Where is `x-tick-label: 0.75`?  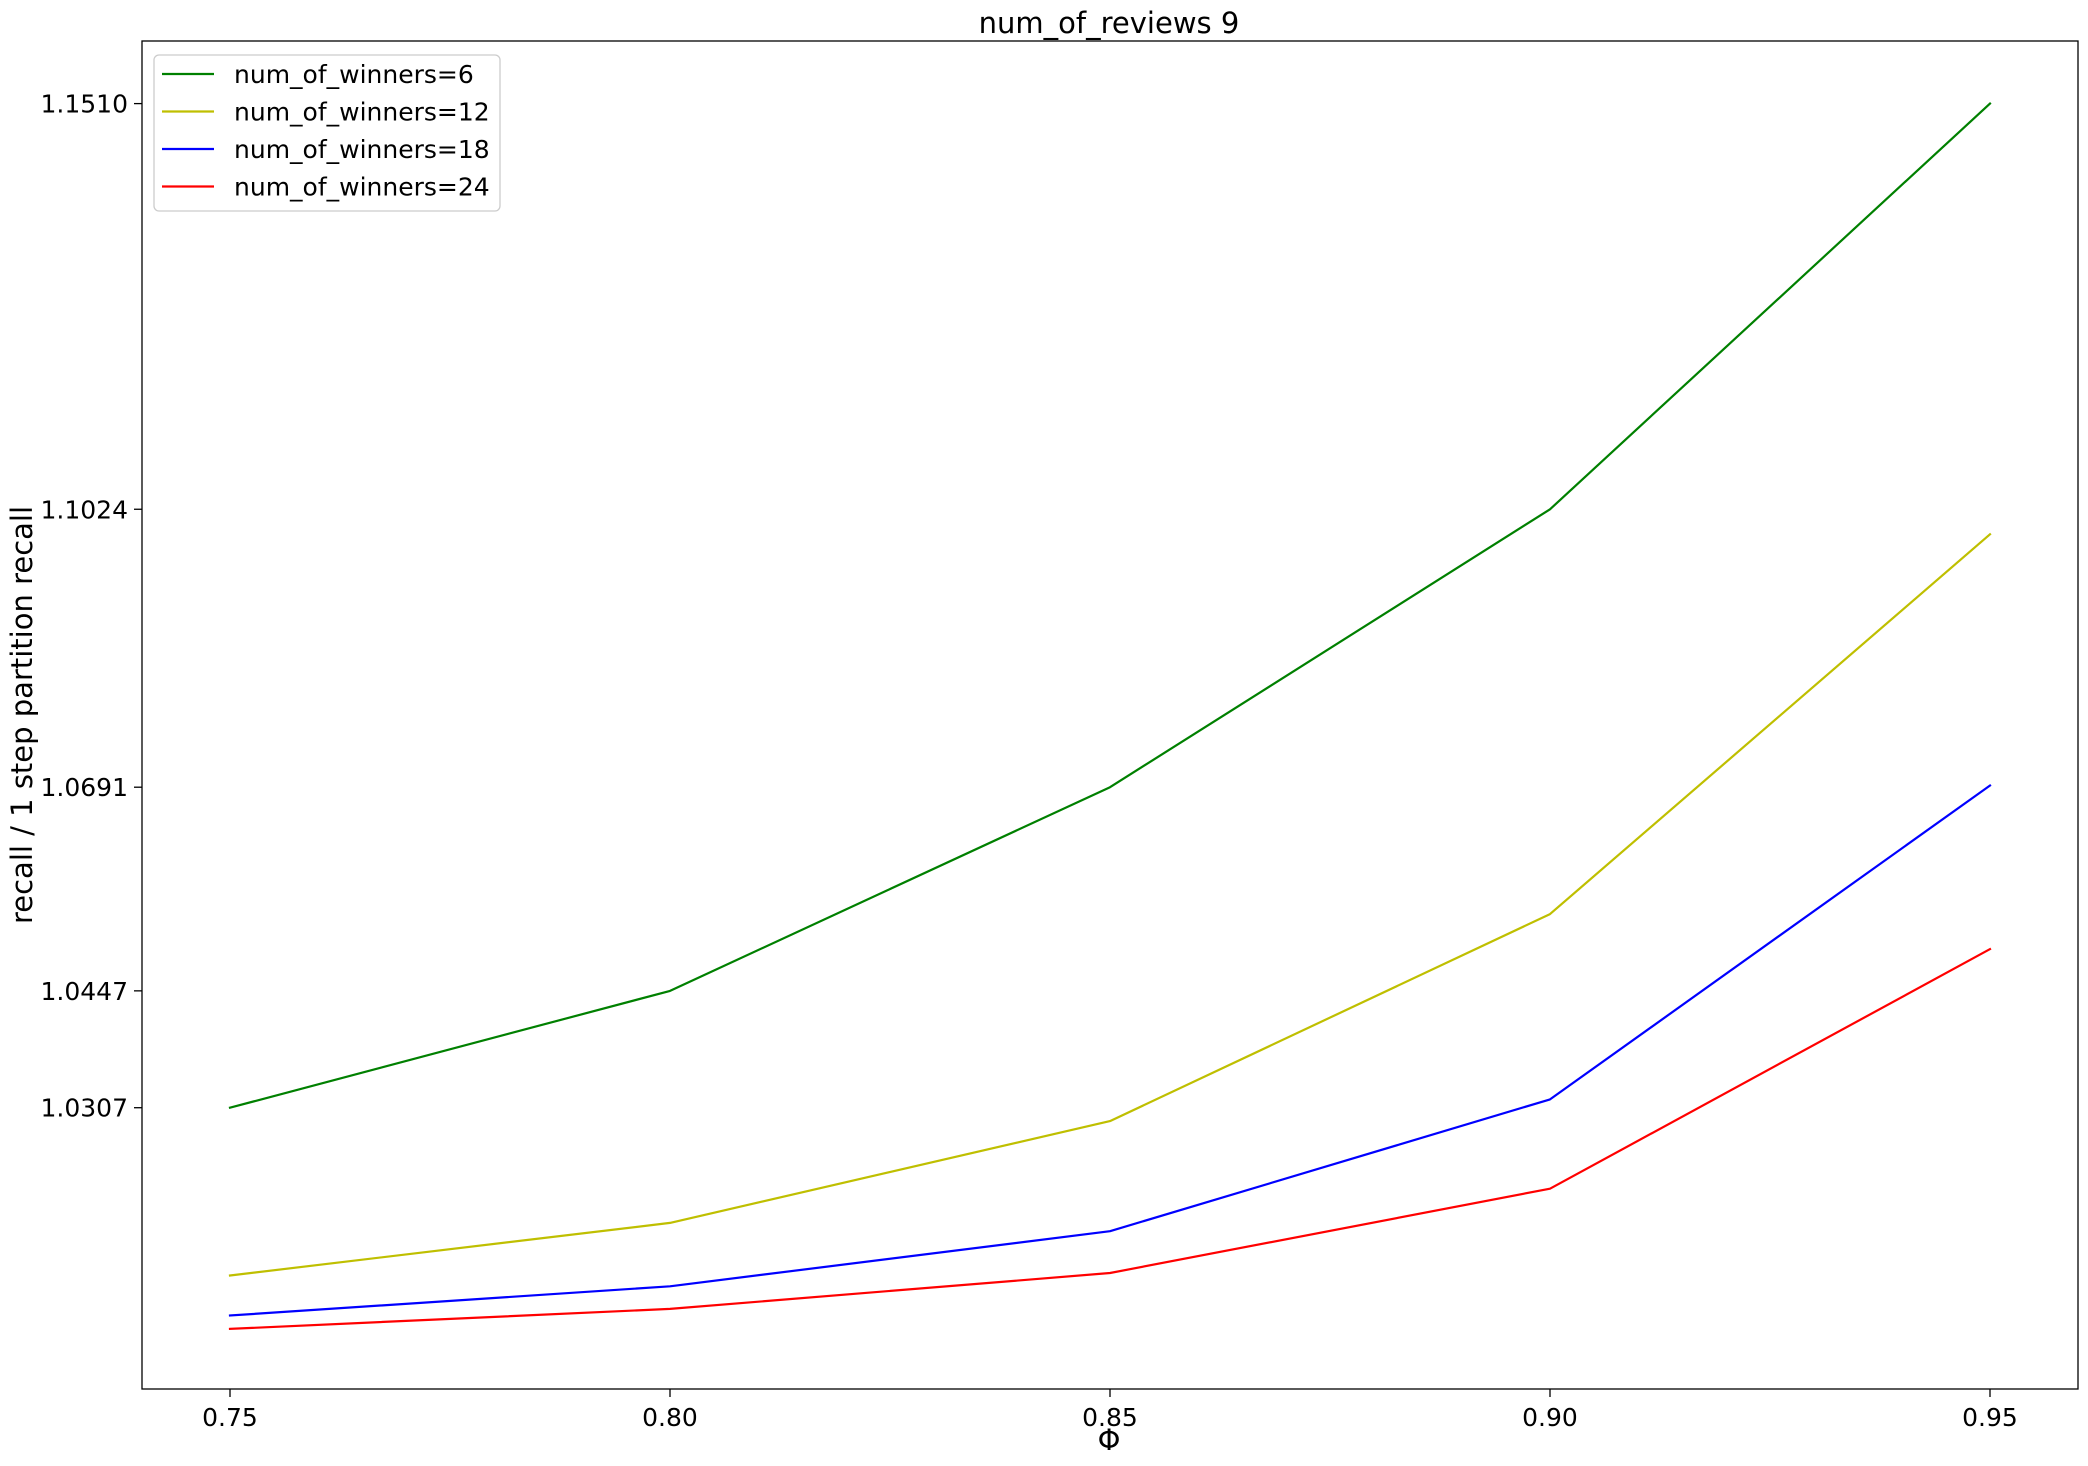
x-tick-label: 0.75 is located at coordinates (230, 1417).